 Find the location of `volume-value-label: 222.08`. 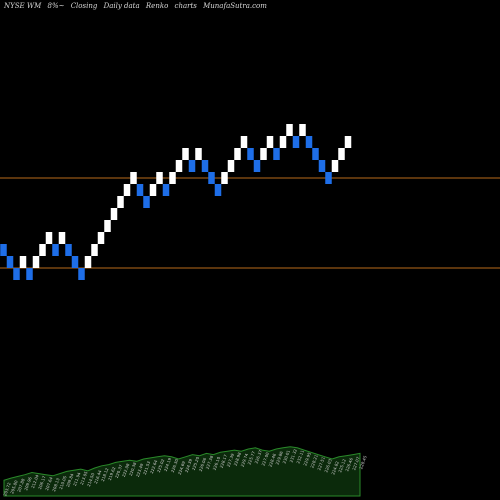

volume-value-label: 222.08 is located at coordinates (126, 469).